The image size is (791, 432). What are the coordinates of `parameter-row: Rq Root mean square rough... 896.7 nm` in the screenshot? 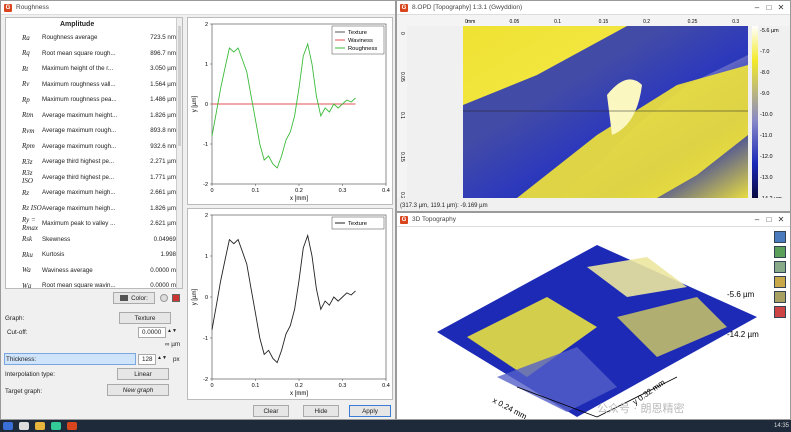 It's located at (94, 54).